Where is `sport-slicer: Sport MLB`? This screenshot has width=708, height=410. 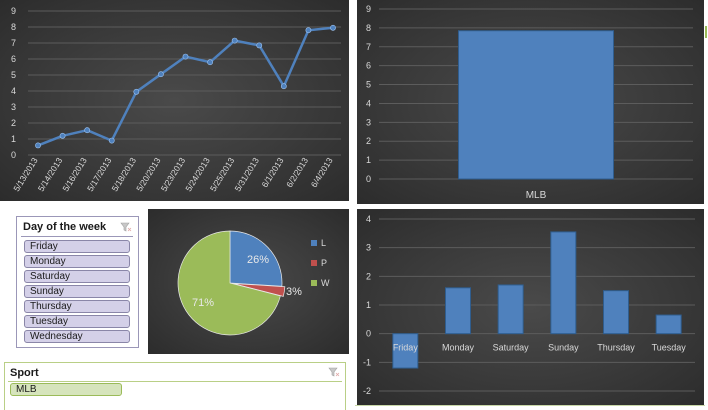
sport-slicer: Sport MLB is located at coordinates (175, 386).